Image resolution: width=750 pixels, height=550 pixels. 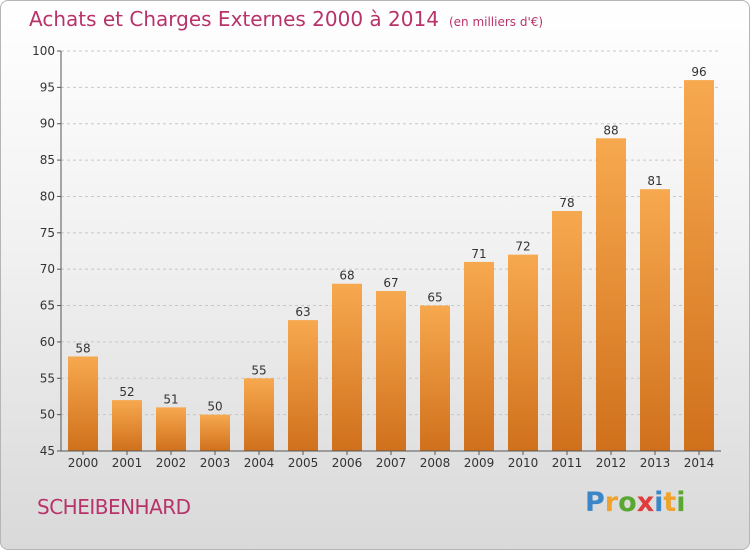 I want to click on bar-2009, so click(x=479, y=356).